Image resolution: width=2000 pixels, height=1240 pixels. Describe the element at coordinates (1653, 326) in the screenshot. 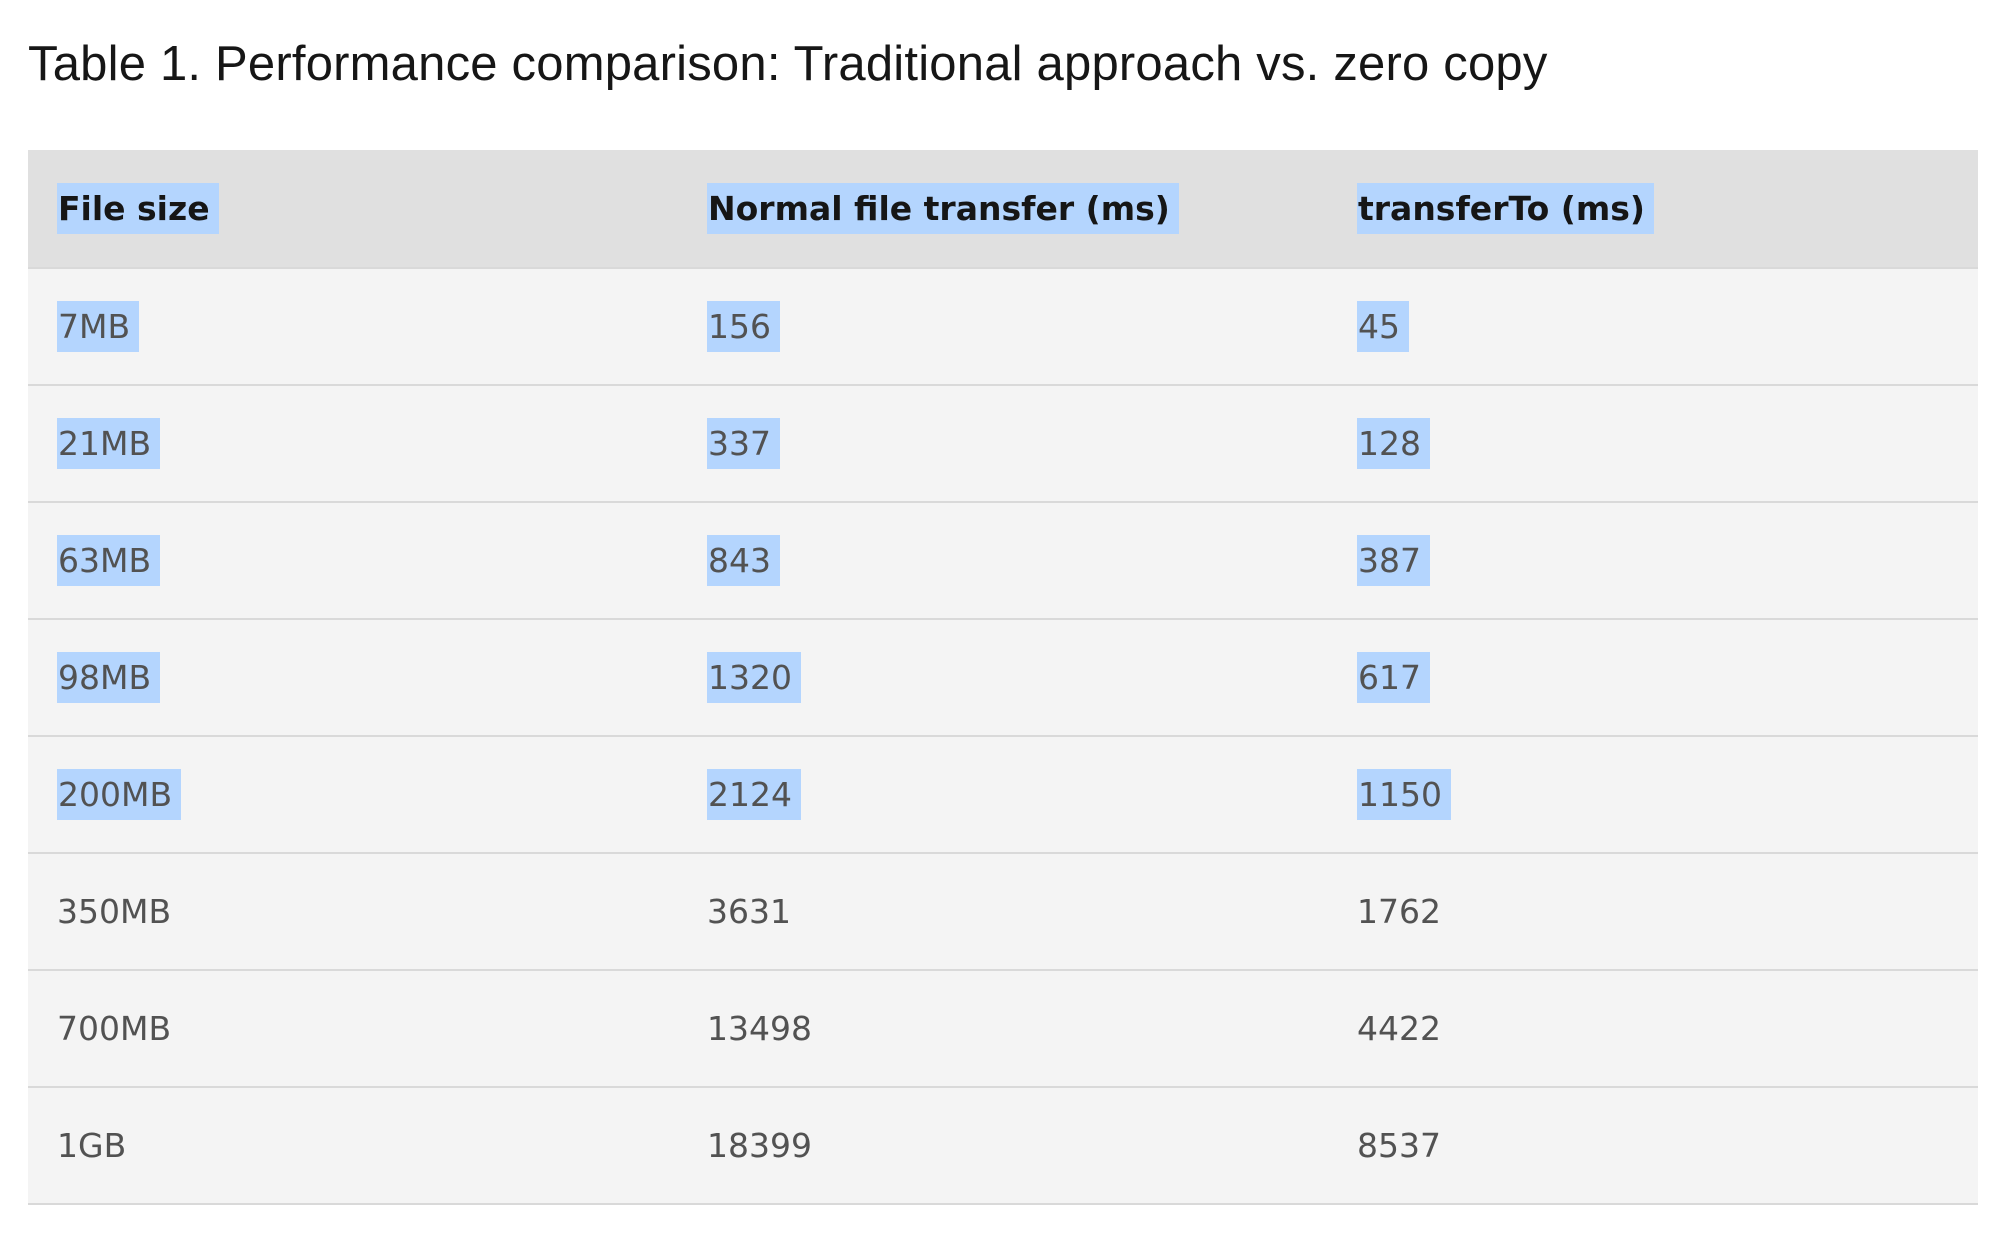

I see `cell-transferto: 45` at that location.